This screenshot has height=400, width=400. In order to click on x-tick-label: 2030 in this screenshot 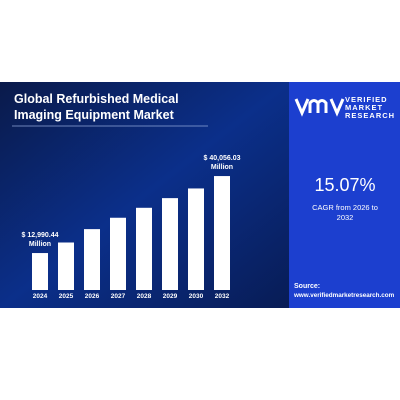, I will do `click(196, 296)`.